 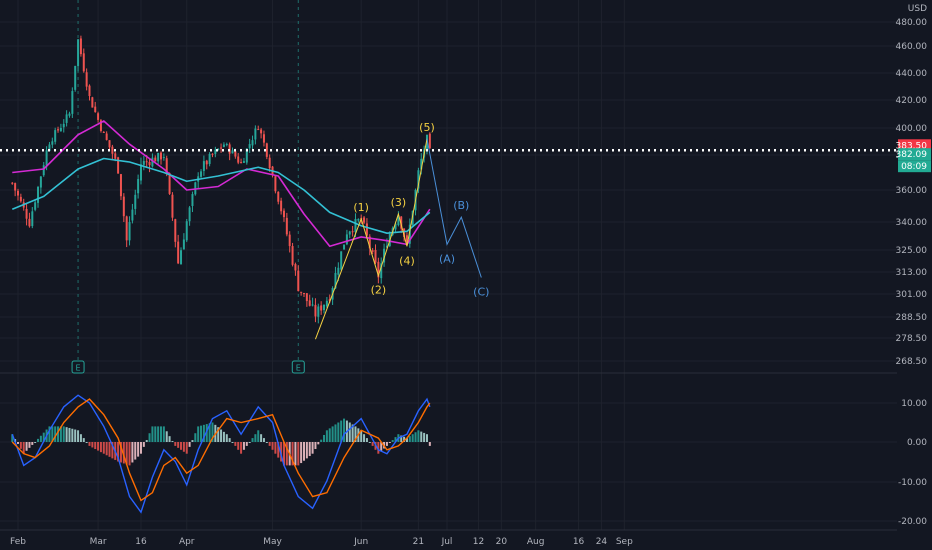 What do you see at coordinates (407, 260) in the screenshot?
I see `wave-label: (4)` at bounding box center [407, 260].